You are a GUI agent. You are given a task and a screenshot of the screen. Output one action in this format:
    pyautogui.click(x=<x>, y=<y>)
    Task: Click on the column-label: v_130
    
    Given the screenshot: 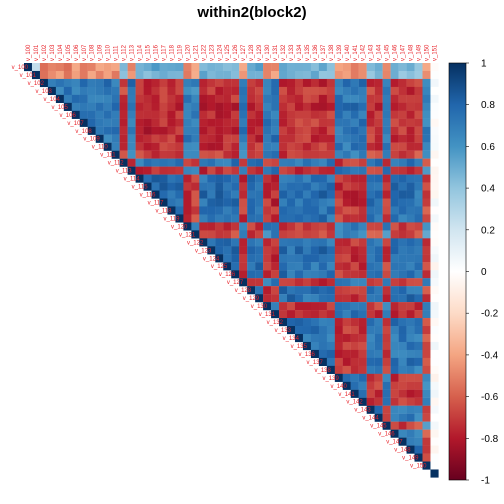 What is the action you would take?
    pyautogui.click(x=268, y=52)
    